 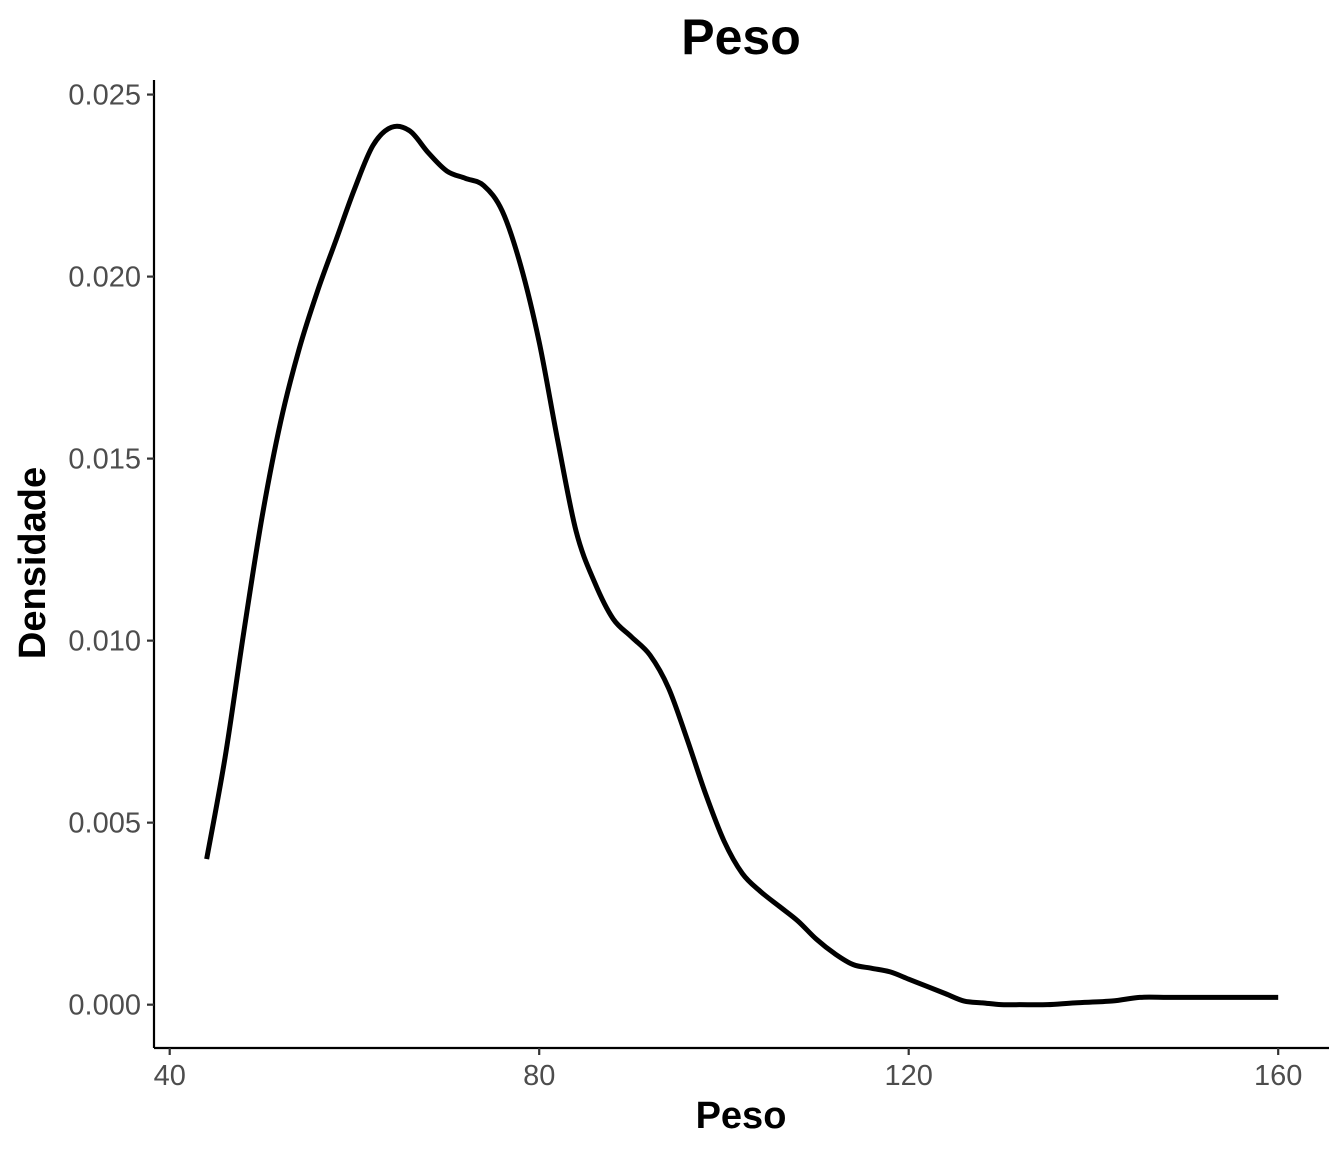 What do you see at coordinates (104, 460) in the screenshot?
I see `y-tick-label: 0.015` at bounding box center [104, 460].